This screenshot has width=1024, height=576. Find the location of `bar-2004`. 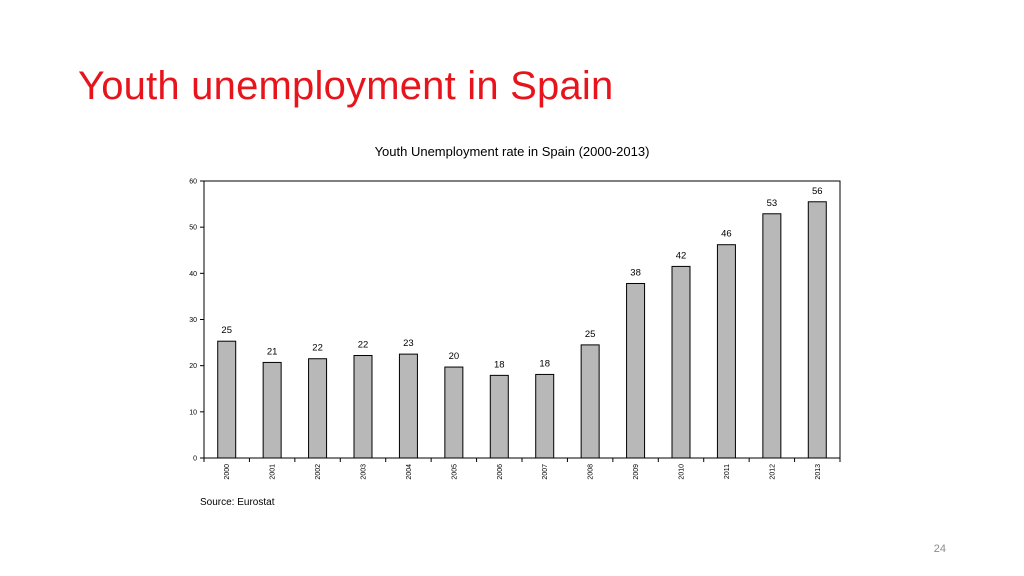

bar-2004 is located at coordinates (408, 406).